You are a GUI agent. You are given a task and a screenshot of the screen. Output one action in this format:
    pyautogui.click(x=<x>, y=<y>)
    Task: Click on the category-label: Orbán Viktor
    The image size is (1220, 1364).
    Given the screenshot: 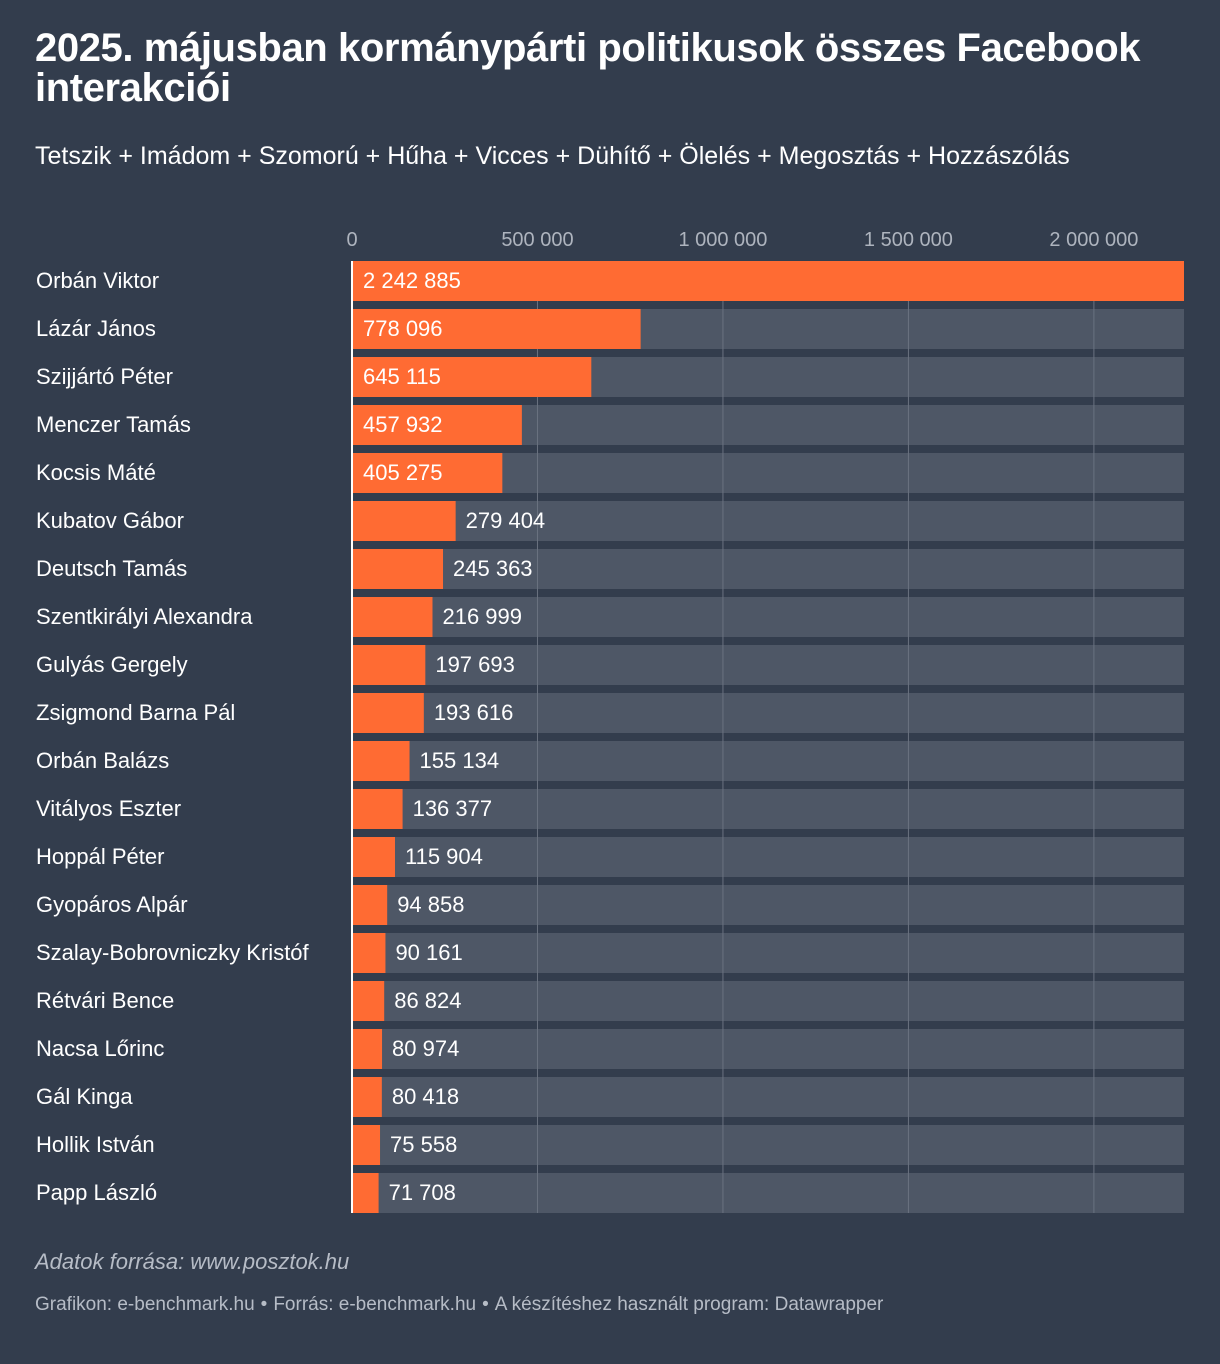 What is the action you would take?
    pyautogui.click(x=97, y=280)
    